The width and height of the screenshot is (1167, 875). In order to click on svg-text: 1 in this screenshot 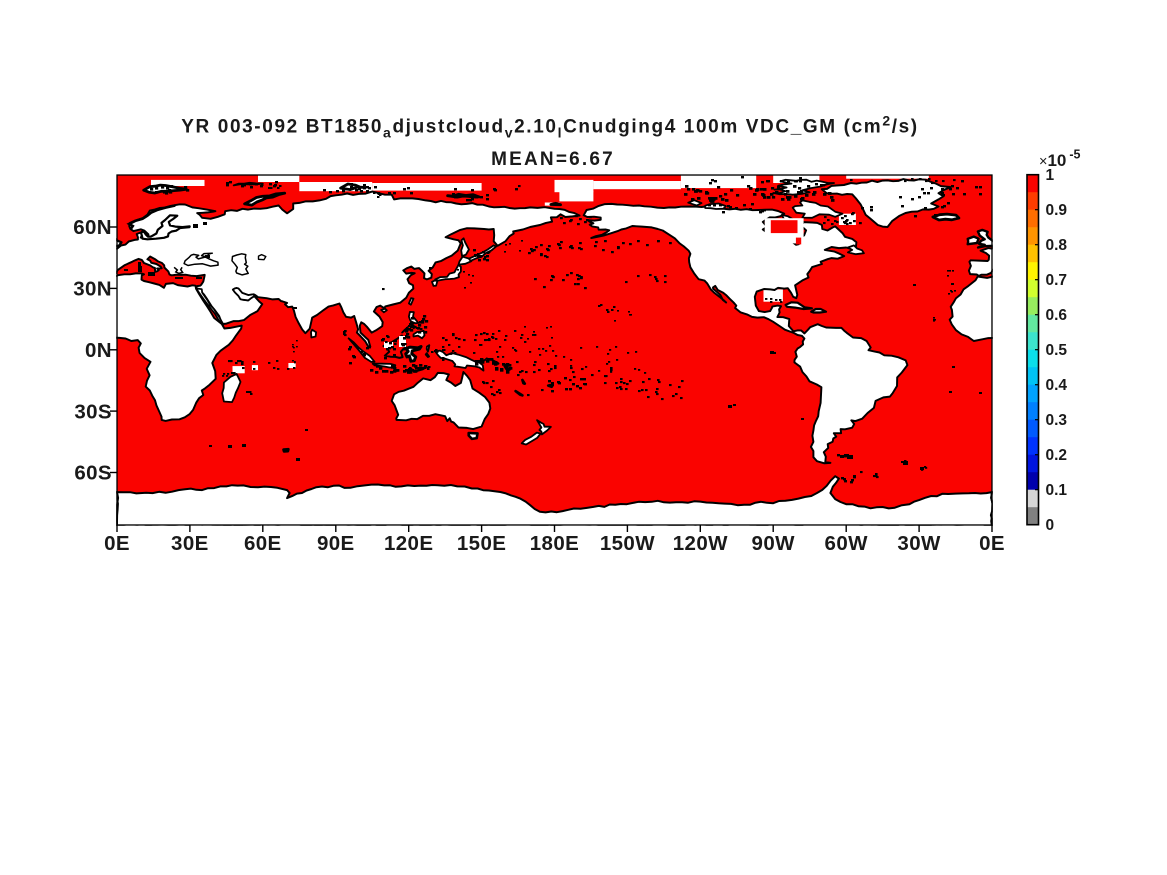, I will do `click(1050, 175)`.